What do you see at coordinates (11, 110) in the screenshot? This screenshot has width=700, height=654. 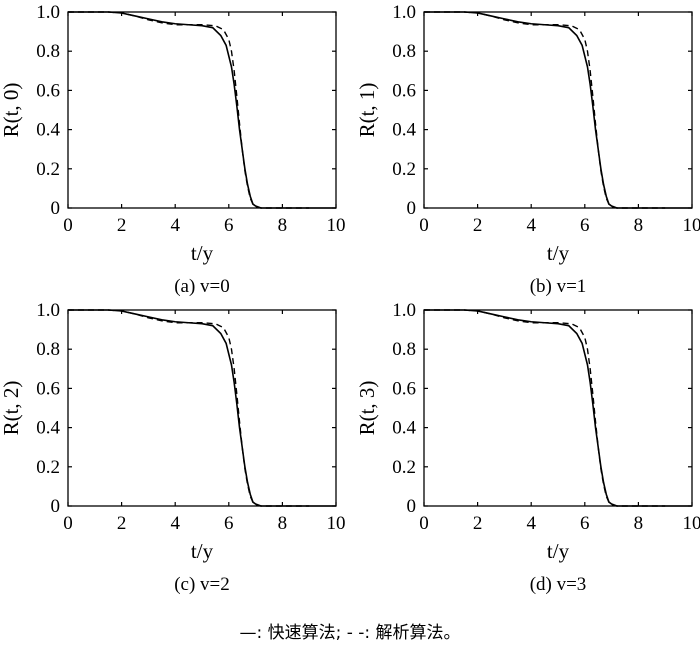 I see `y-axis-label: R(t, 0)` at bounding box center [11, 110].